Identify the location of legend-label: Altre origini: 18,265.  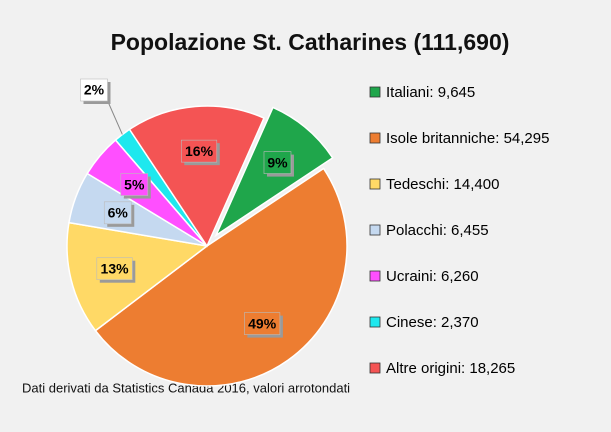
(450, 368).